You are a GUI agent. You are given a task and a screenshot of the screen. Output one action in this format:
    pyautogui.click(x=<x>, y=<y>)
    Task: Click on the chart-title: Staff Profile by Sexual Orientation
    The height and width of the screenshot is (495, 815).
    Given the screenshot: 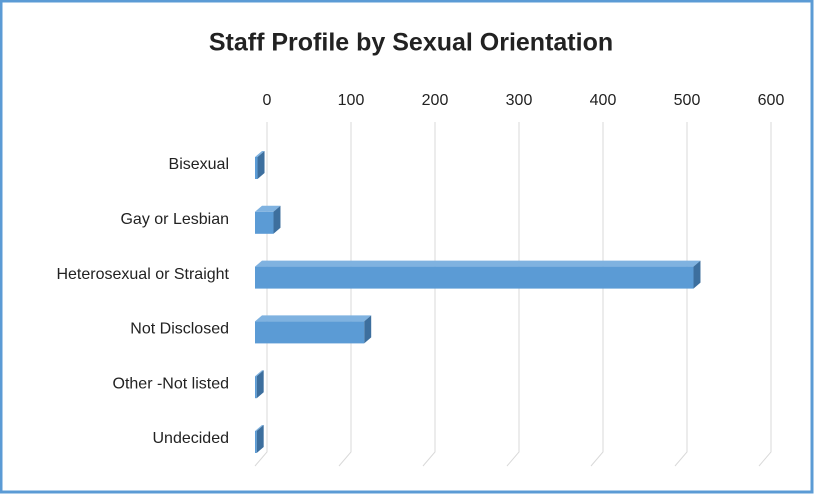 What is the action you would take?
    pyautogui.click(x=411, y=43)
    